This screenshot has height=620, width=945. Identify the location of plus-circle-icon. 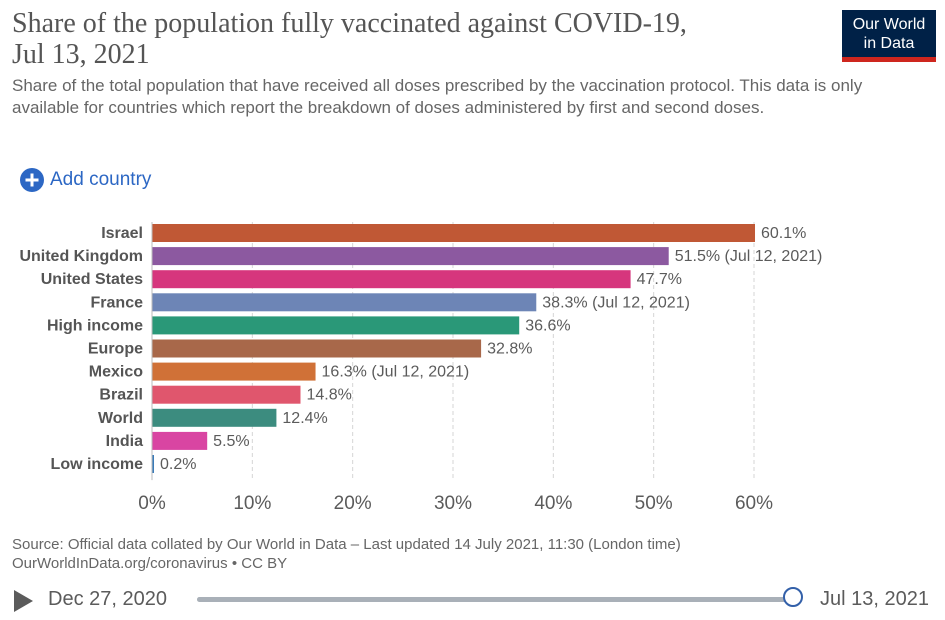
(32, 180).